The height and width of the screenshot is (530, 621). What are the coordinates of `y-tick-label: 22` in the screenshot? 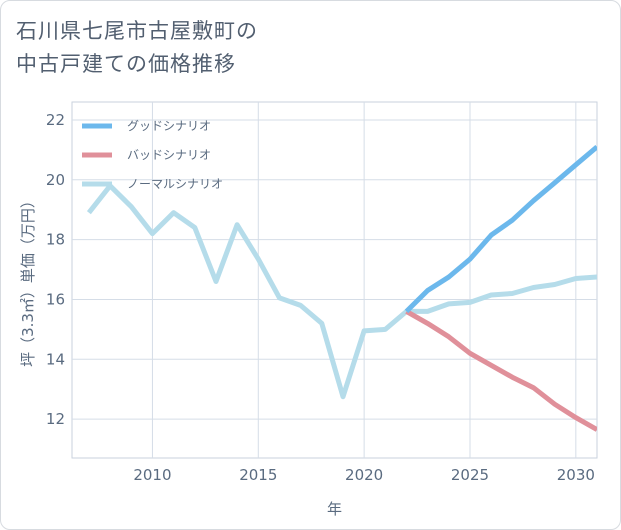 It's located at (55, 120).